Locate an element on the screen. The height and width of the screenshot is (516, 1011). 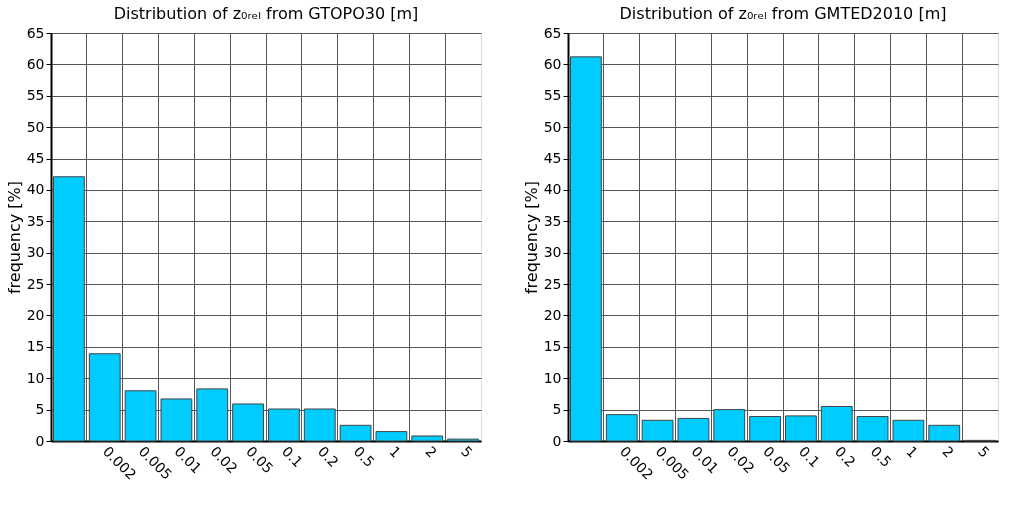
chart-title: Distribution of z₀ᵣₑₗ from GTOPO30 [m] is located at coordinates (266, 13).